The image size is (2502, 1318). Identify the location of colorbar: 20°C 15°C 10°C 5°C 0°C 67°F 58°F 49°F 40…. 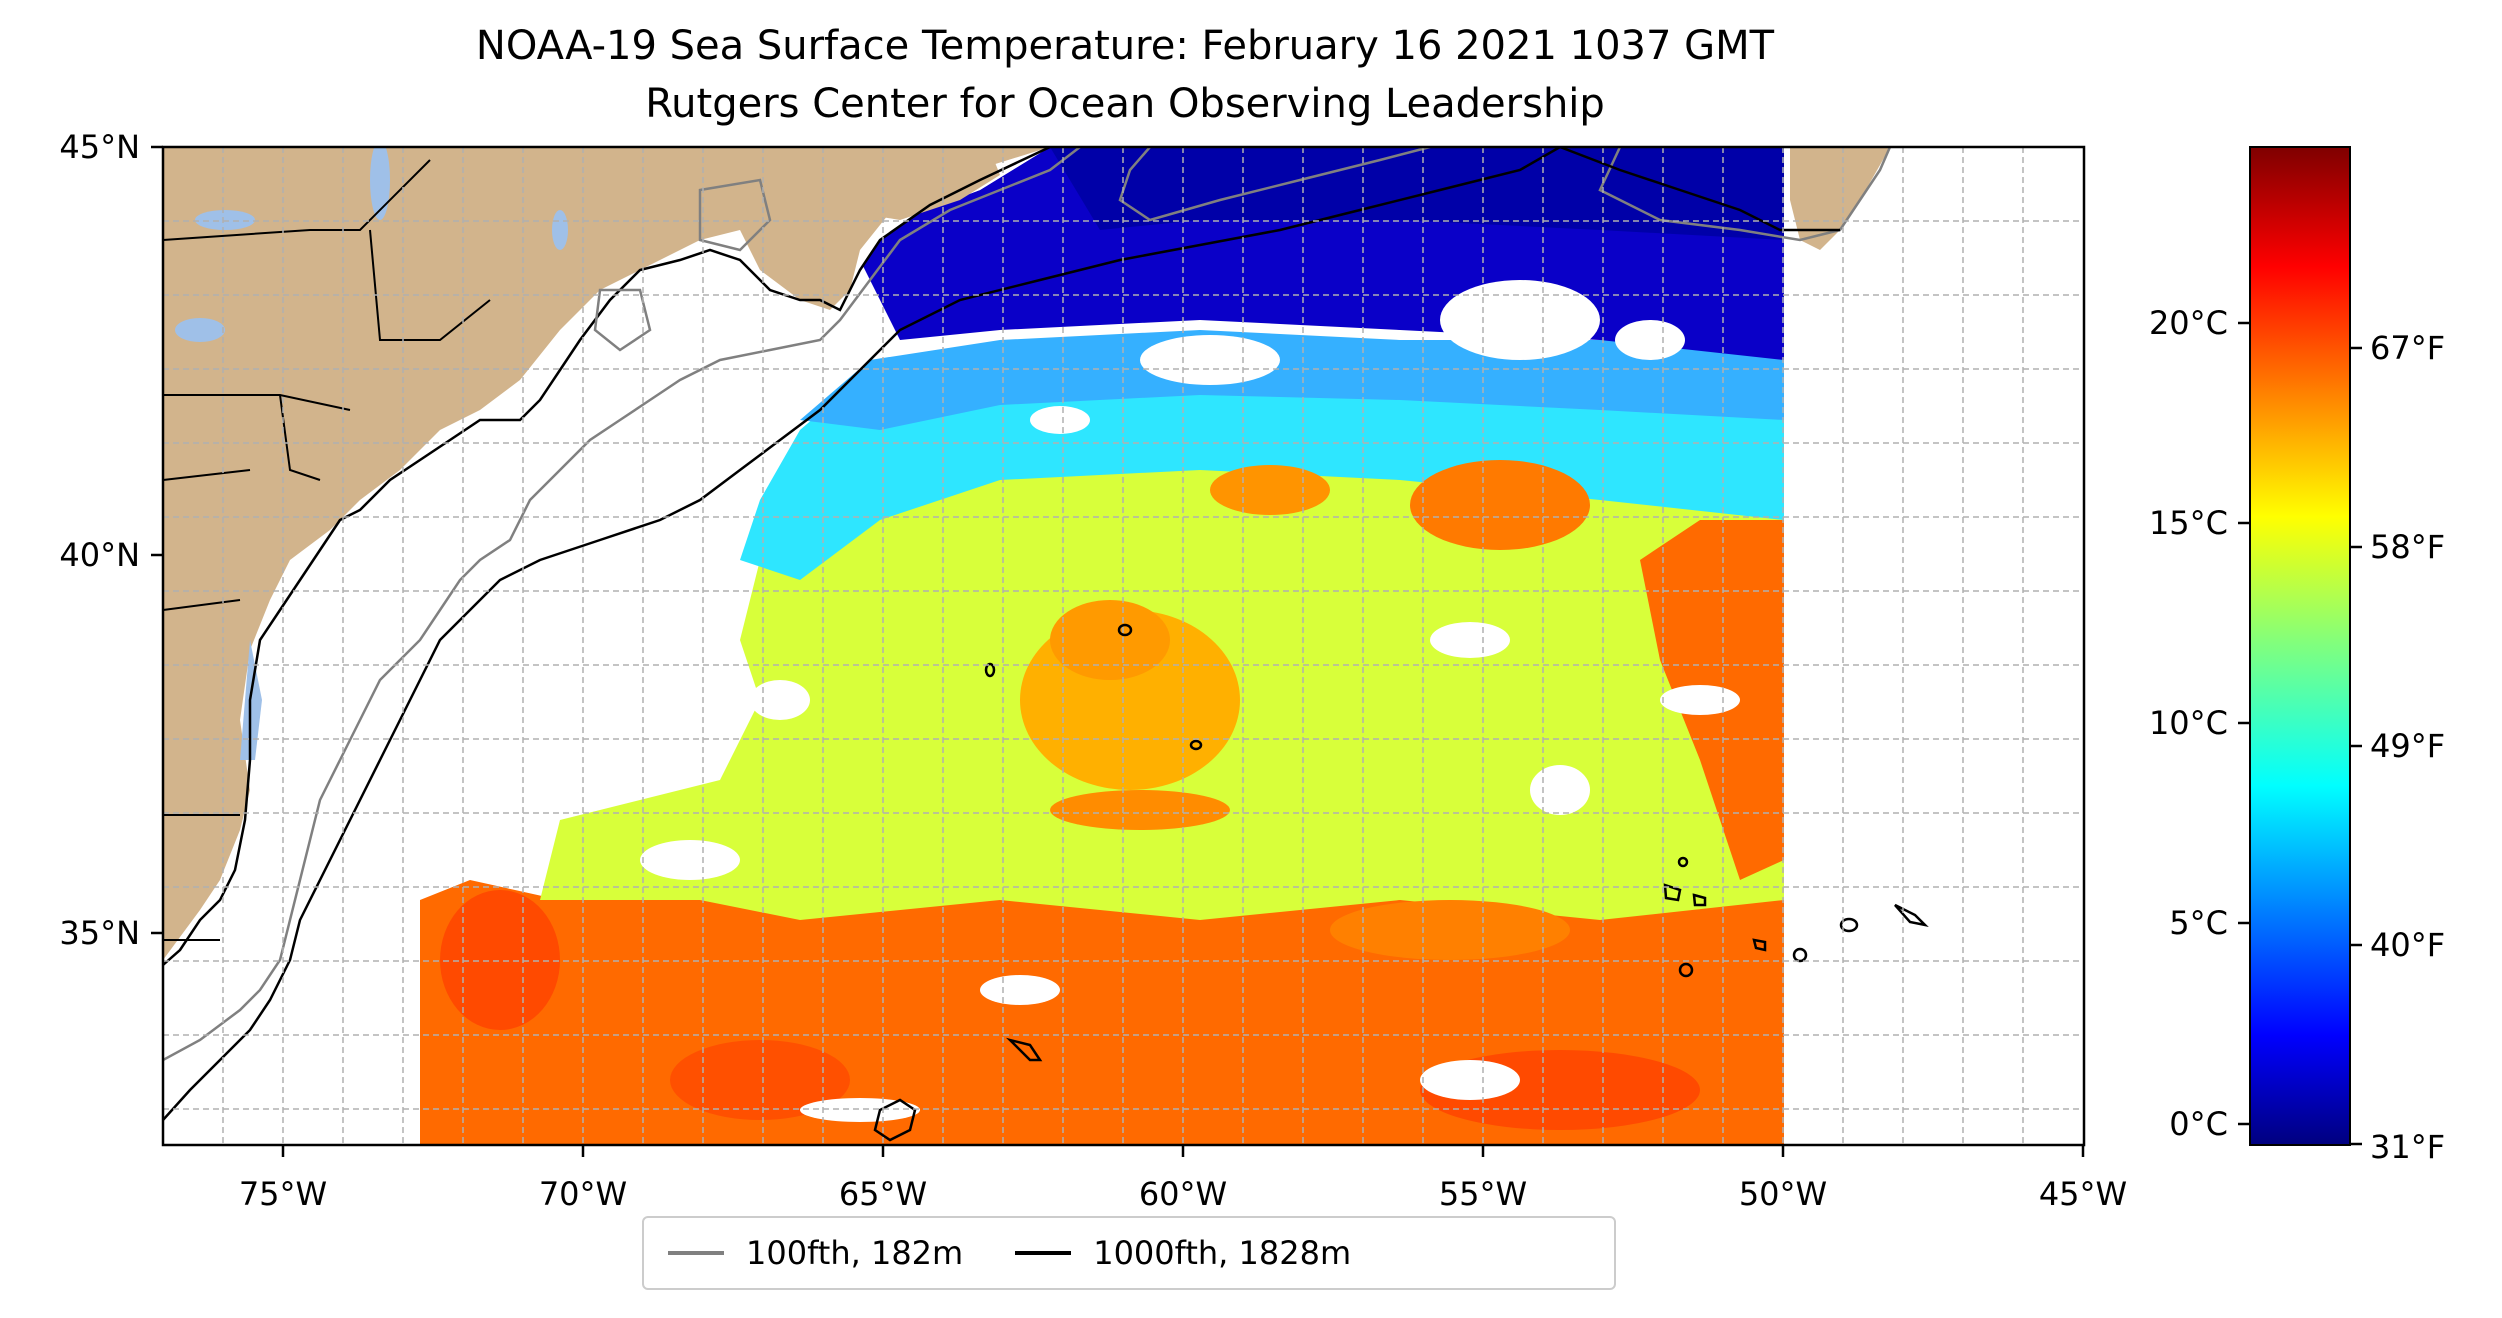
(2297, 656).